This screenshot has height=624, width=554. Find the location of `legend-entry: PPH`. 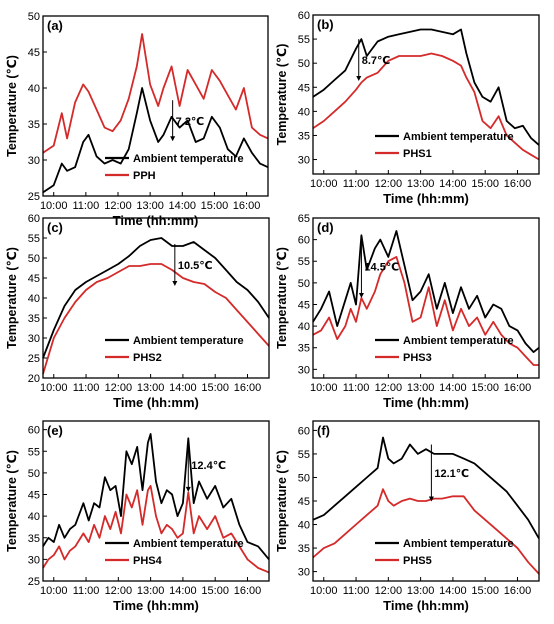

legend-entry: PPH is located at coordinates (144, 176).